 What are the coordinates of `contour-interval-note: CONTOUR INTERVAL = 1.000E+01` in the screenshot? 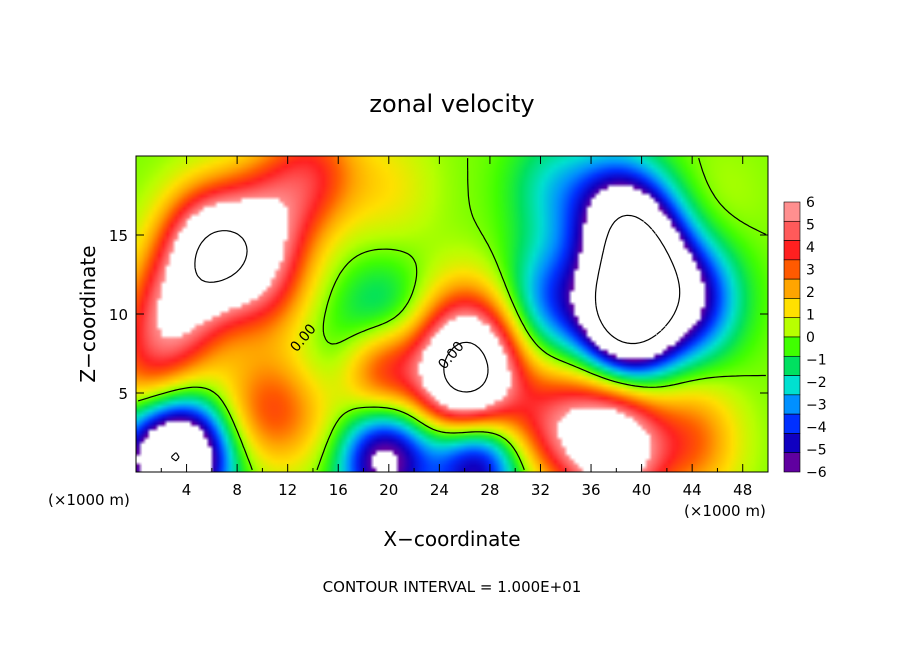 It's located at (452, 587).